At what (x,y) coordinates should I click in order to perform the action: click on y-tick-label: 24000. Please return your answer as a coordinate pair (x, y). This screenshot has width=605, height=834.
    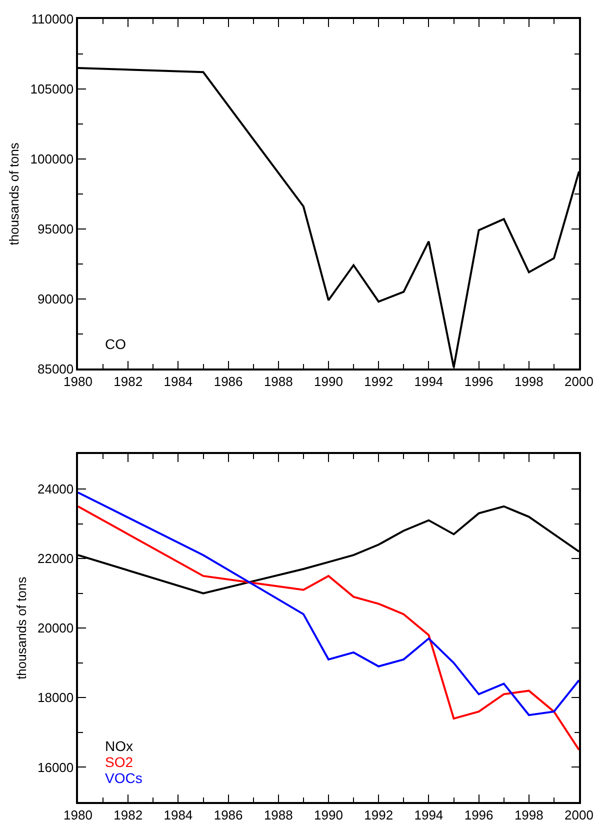
    Looking at the image, I should click on (55, 489).